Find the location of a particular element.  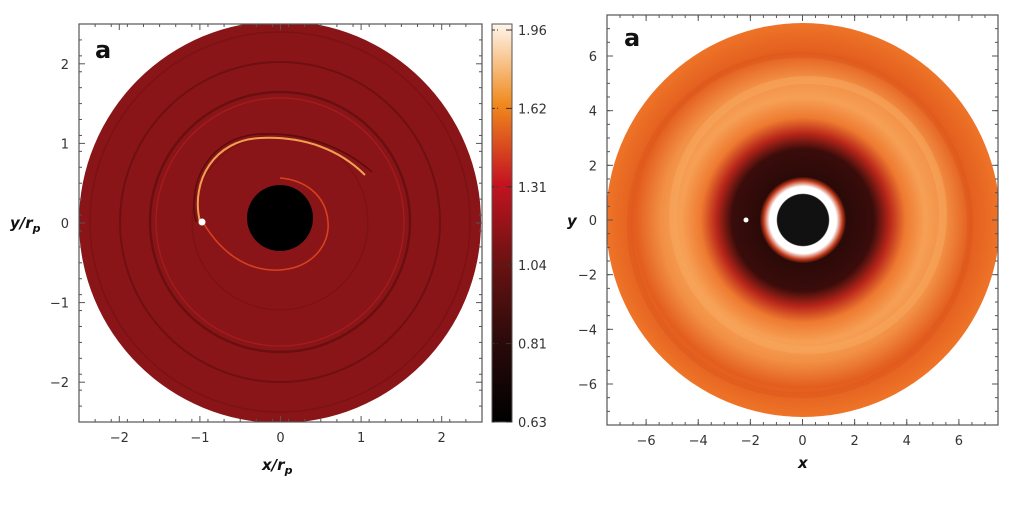

colorbar: 1.96 1.62 1.31 1.04 0.81 0.63 is located at coordinates (519, 227).